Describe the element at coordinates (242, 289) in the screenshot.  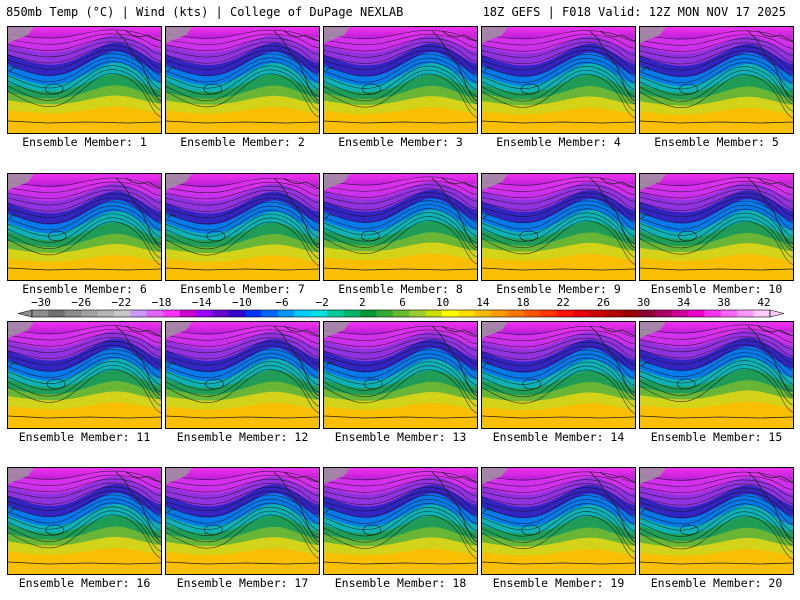
I see `ensemble-member-label: Ensemble Member: 7` at that location.